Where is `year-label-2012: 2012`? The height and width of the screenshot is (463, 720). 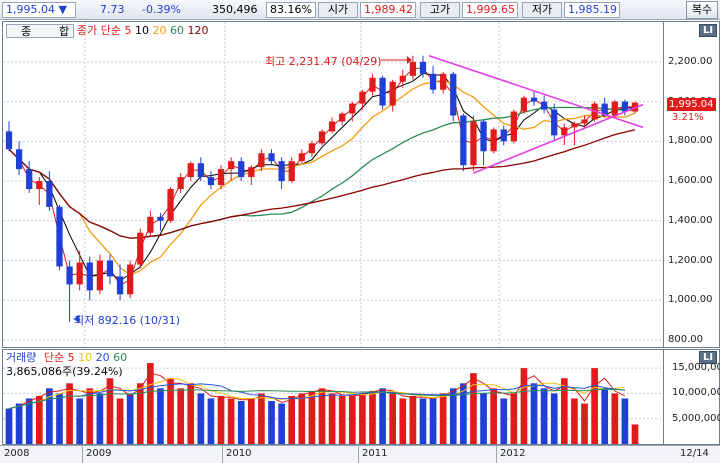 year-label-2012: 2012 is located at coordinates (513, 453).